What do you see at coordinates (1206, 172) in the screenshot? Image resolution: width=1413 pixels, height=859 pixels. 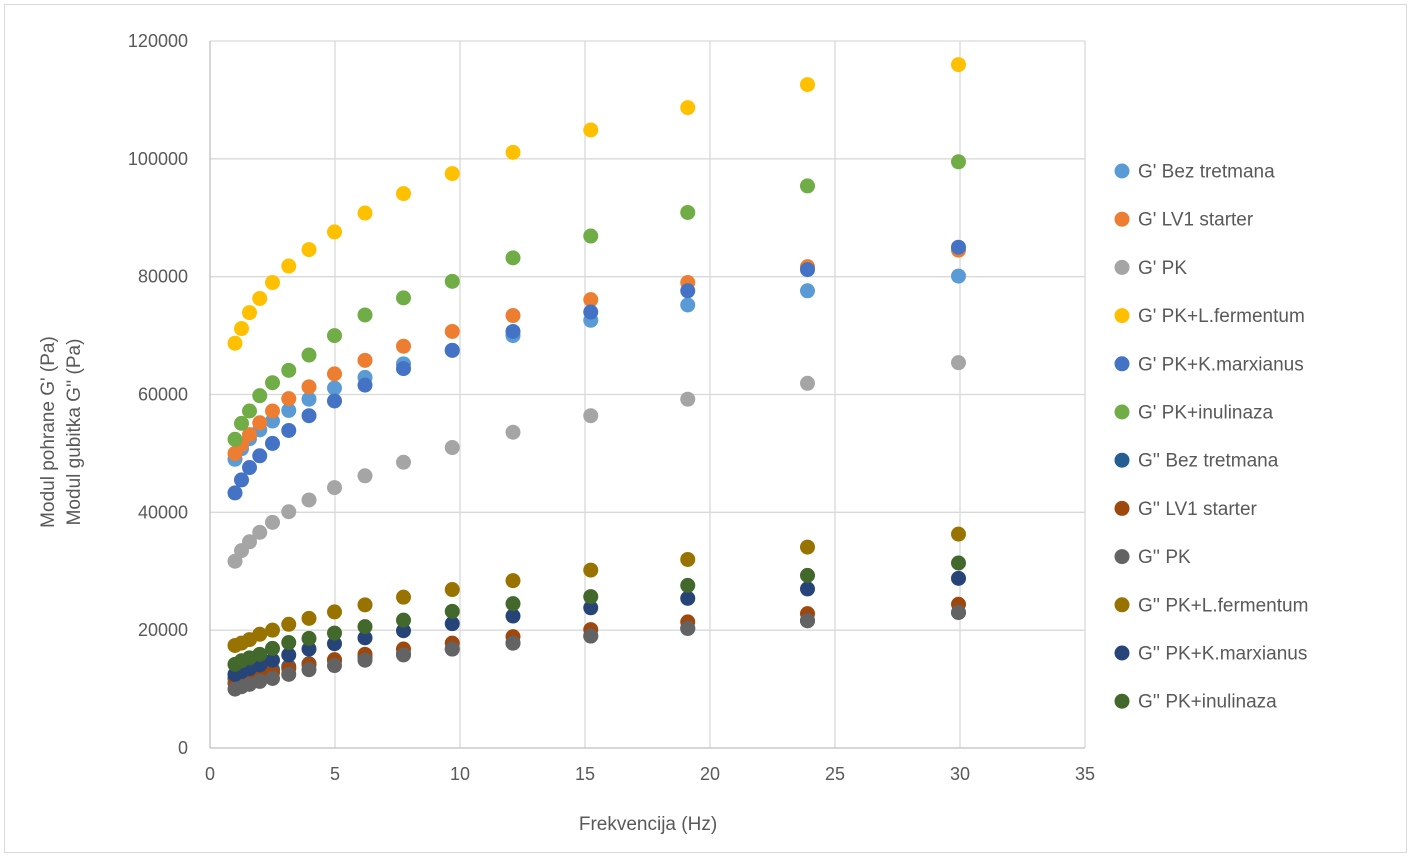 I see `legend-label: G' Bez tretmana` at bounding box center [1206, 172].